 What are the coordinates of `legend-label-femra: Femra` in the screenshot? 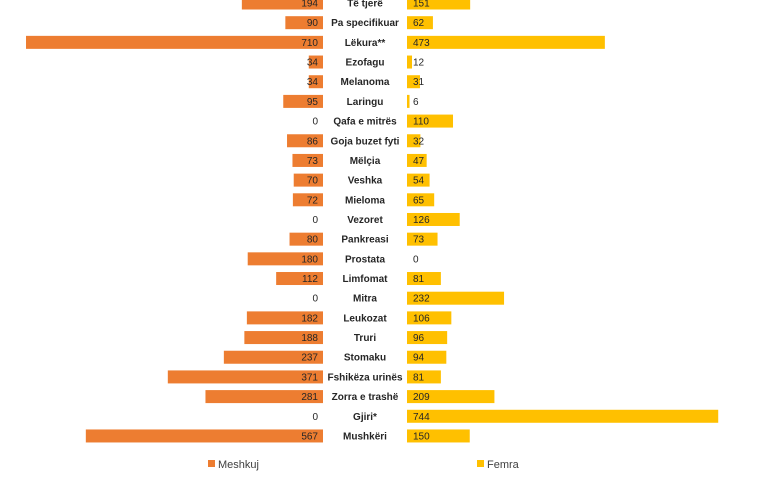 It's located at (503, 465).